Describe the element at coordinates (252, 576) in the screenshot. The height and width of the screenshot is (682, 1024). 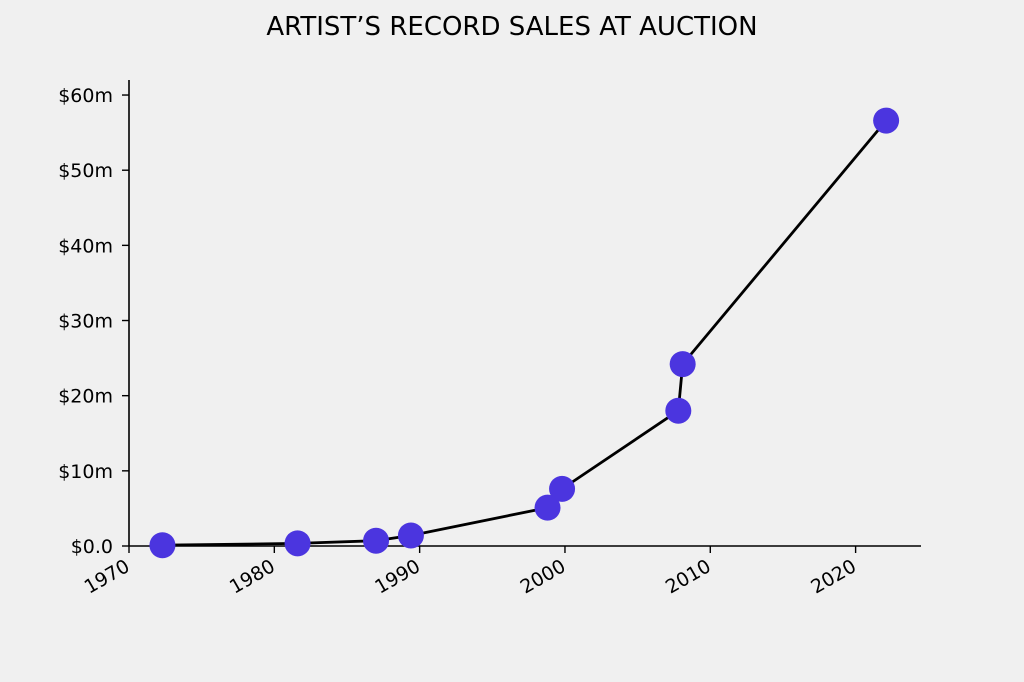
I see `x-tick-label: 1980` at that location.